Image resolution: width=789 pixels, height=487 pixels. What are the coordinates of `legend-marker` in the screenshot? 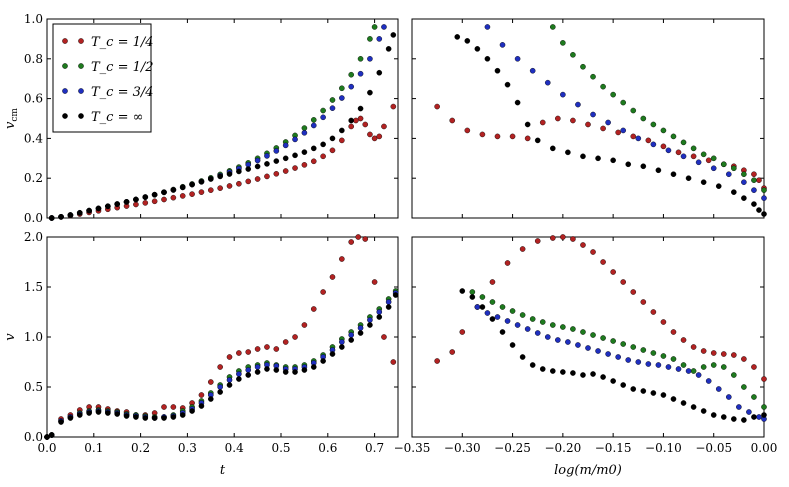 It's located at (65, 66).